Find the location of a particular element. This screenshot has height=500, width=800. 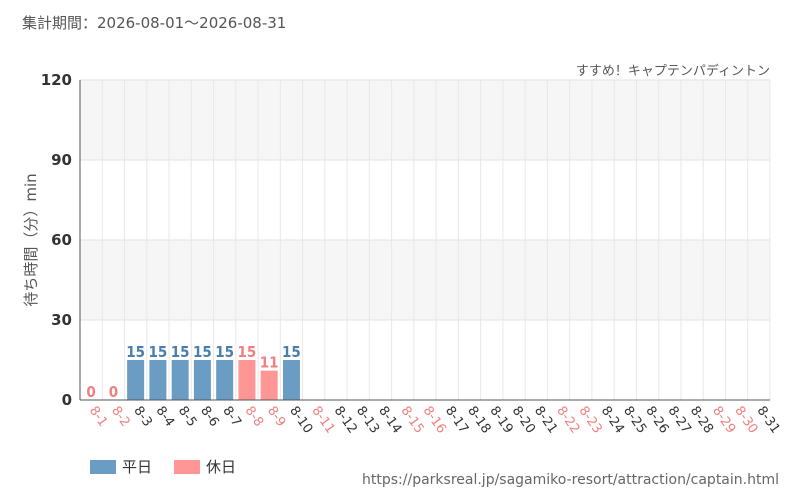

x-tick-label-8-16: 8-16 is located at coordinates (434, 420).